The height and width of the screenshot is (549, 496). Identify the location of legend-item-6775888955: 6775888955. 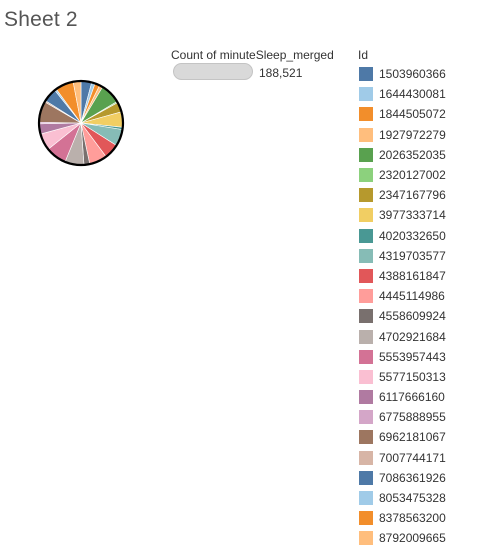
(402, 417).